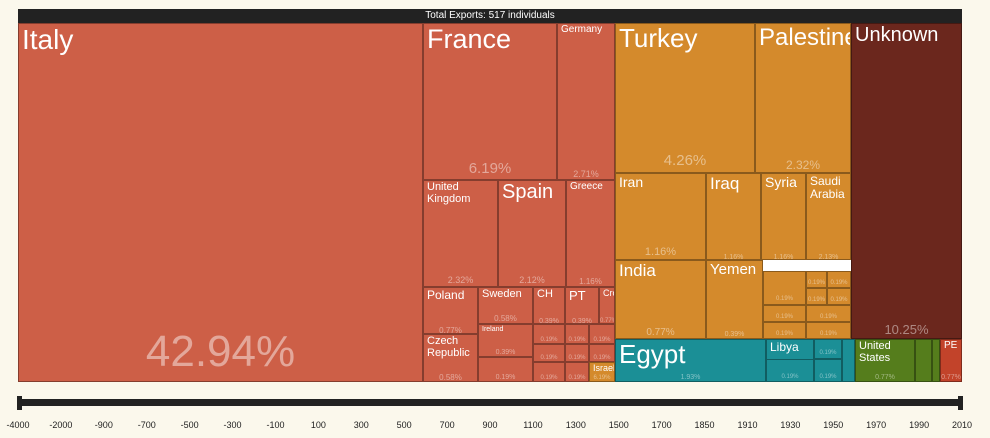  What do you see at coordinates (577, 334) in the screenshot?
I see `tile-minor-17: 0.19%` at bounding box center [577, 334].